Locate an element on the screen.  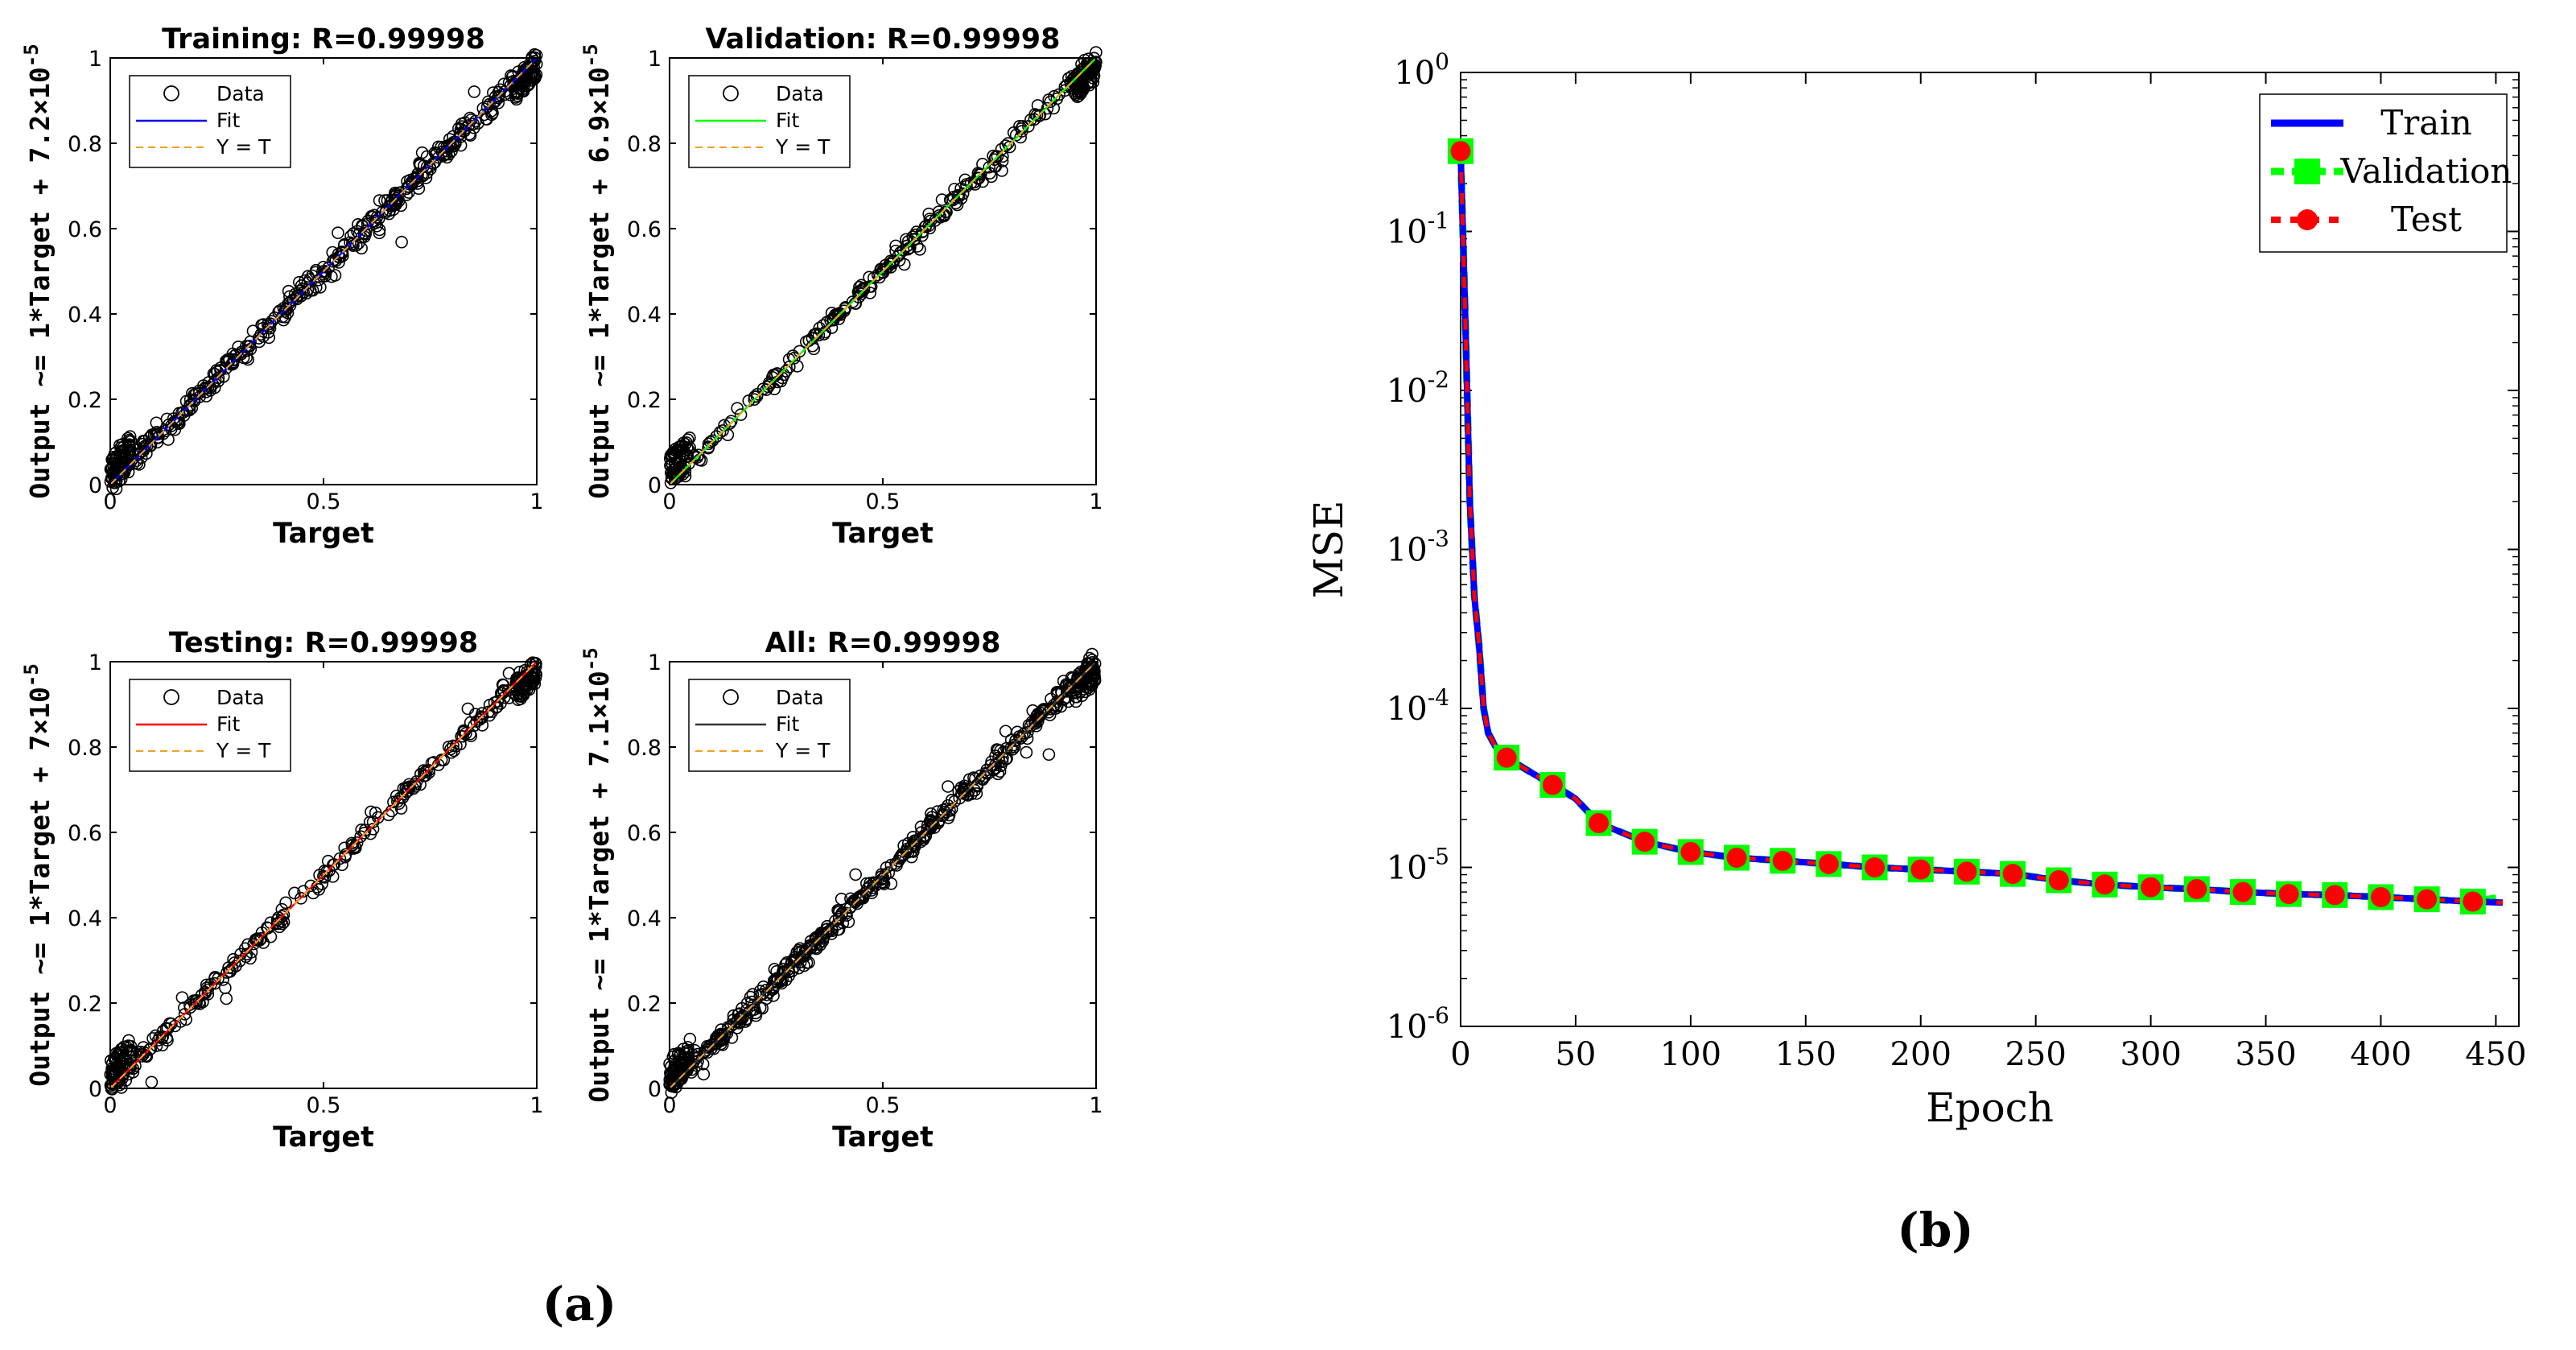
y-tick-label: 0 is located at coordinates (95, 1089).